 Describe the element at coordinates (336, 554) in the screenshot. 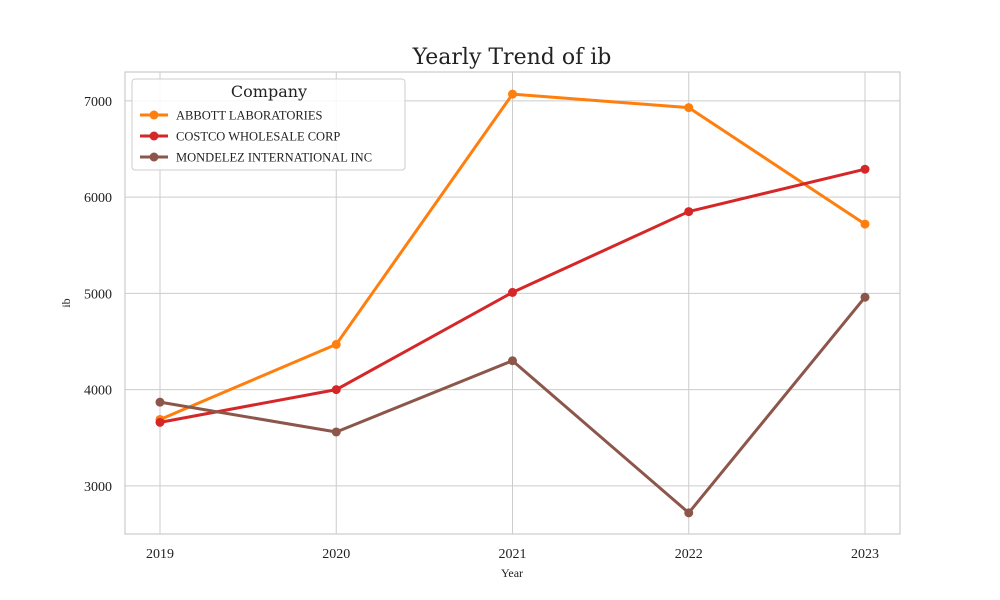

I see `x-tick-label: 2020` at that location.